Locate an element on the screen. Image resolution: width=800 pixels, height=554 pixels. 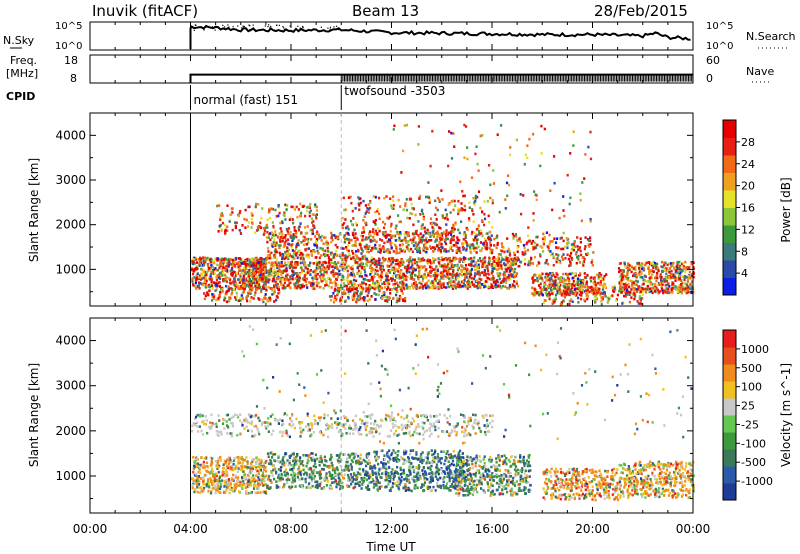
date-title: 28/Feb/2015 is located at coordinates (641, 11).